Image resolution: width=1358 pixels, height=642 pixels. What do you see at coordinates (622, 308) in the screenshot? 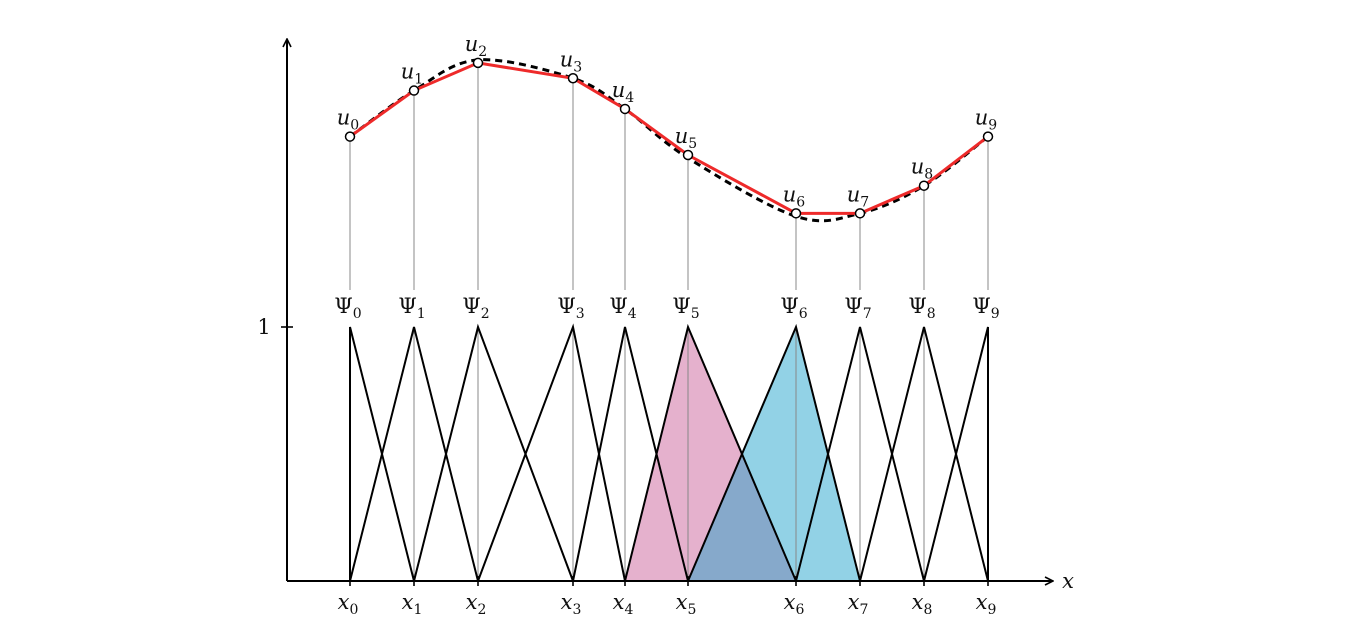
I see `psi-label-4: Ψ4` at bounding box center [622, 308].